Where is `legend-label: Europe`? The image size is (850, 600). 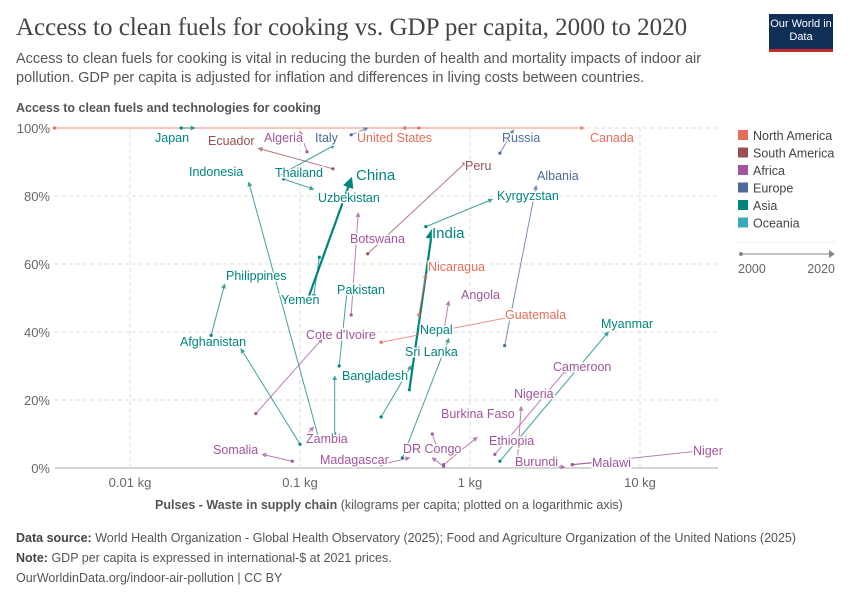
legend-label: Europe is located at coordinates (773, 189).